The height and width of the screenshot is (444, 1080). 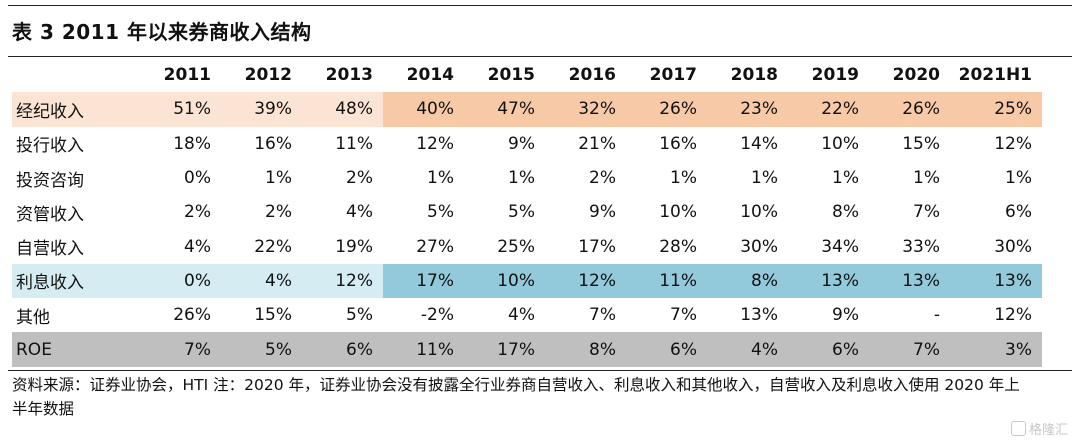 I want to click on year-header: 2011, so click(x=187, y=75).